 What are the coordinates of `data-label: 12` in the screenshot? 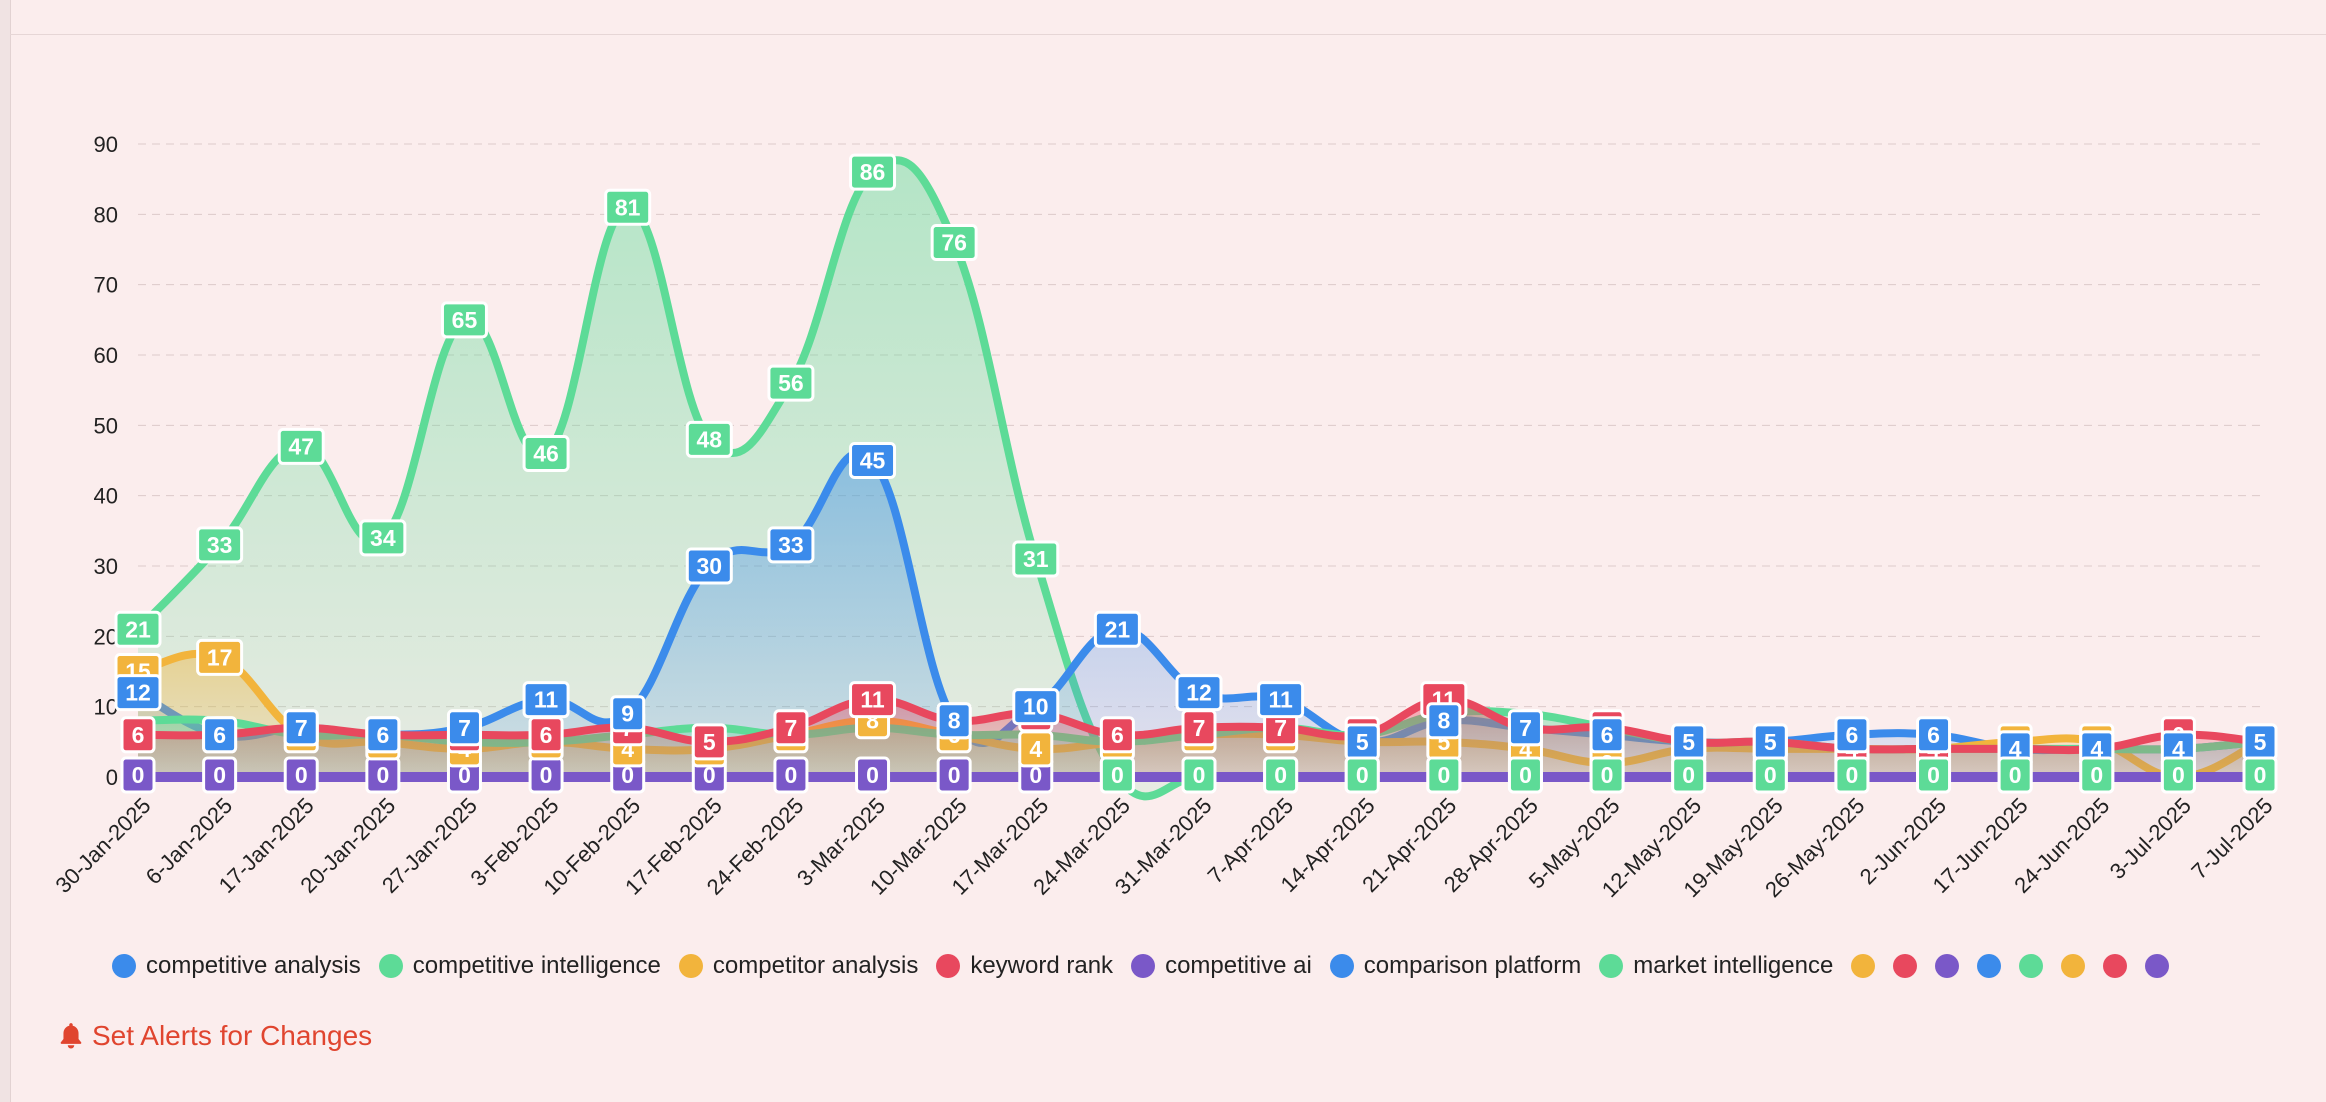 It's located at (1199, 693).